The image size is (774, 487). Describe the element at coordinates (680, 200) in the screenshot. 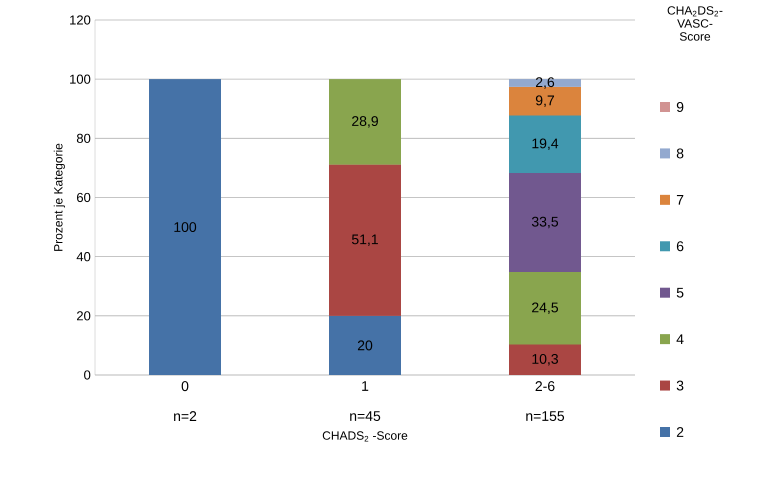

I see `legend-label: 7` at that location.